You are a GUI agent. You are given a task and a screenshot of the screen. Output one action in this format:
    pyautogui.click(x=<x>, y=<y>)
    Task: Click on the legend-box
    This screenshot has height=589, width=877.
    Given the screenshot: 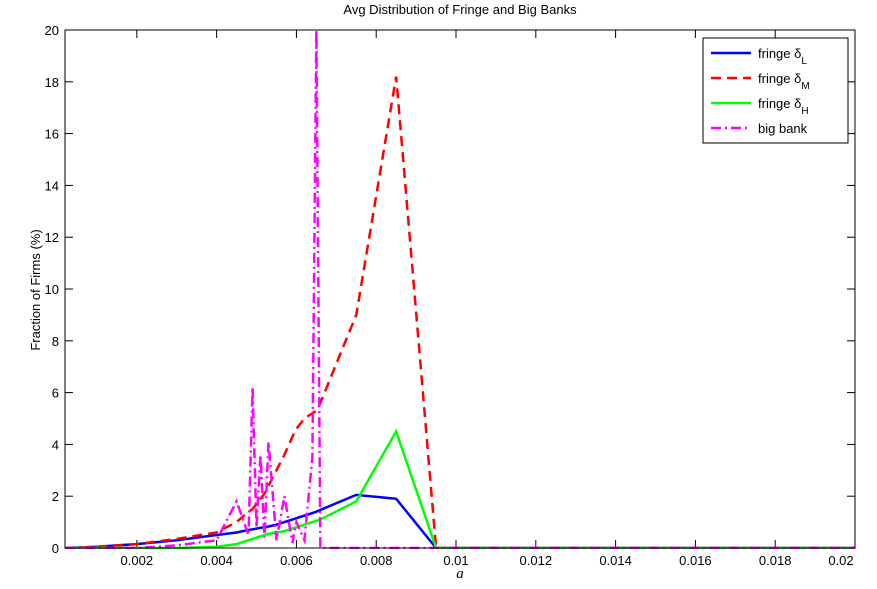 What is the action you would take?
    pyautogui.click(x=775, y=90)
    